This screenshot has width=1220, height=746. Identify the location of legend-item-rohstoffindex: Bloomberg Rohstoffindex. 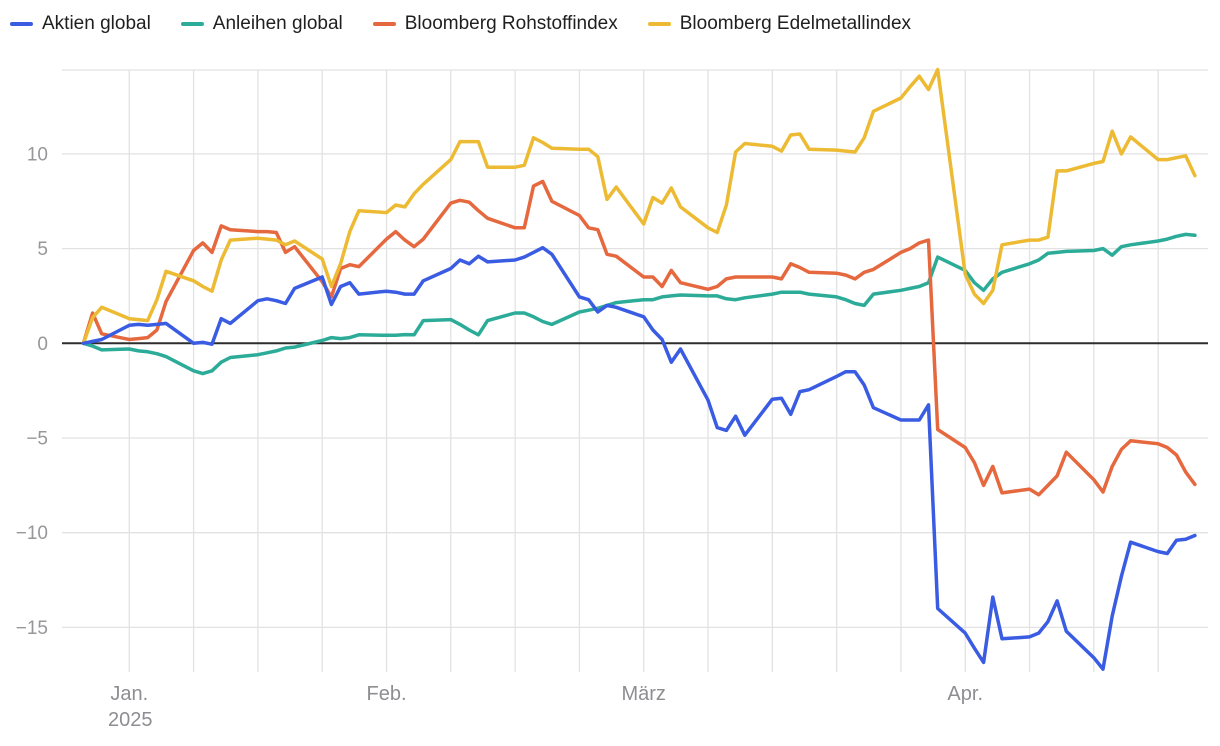
(495, 24).